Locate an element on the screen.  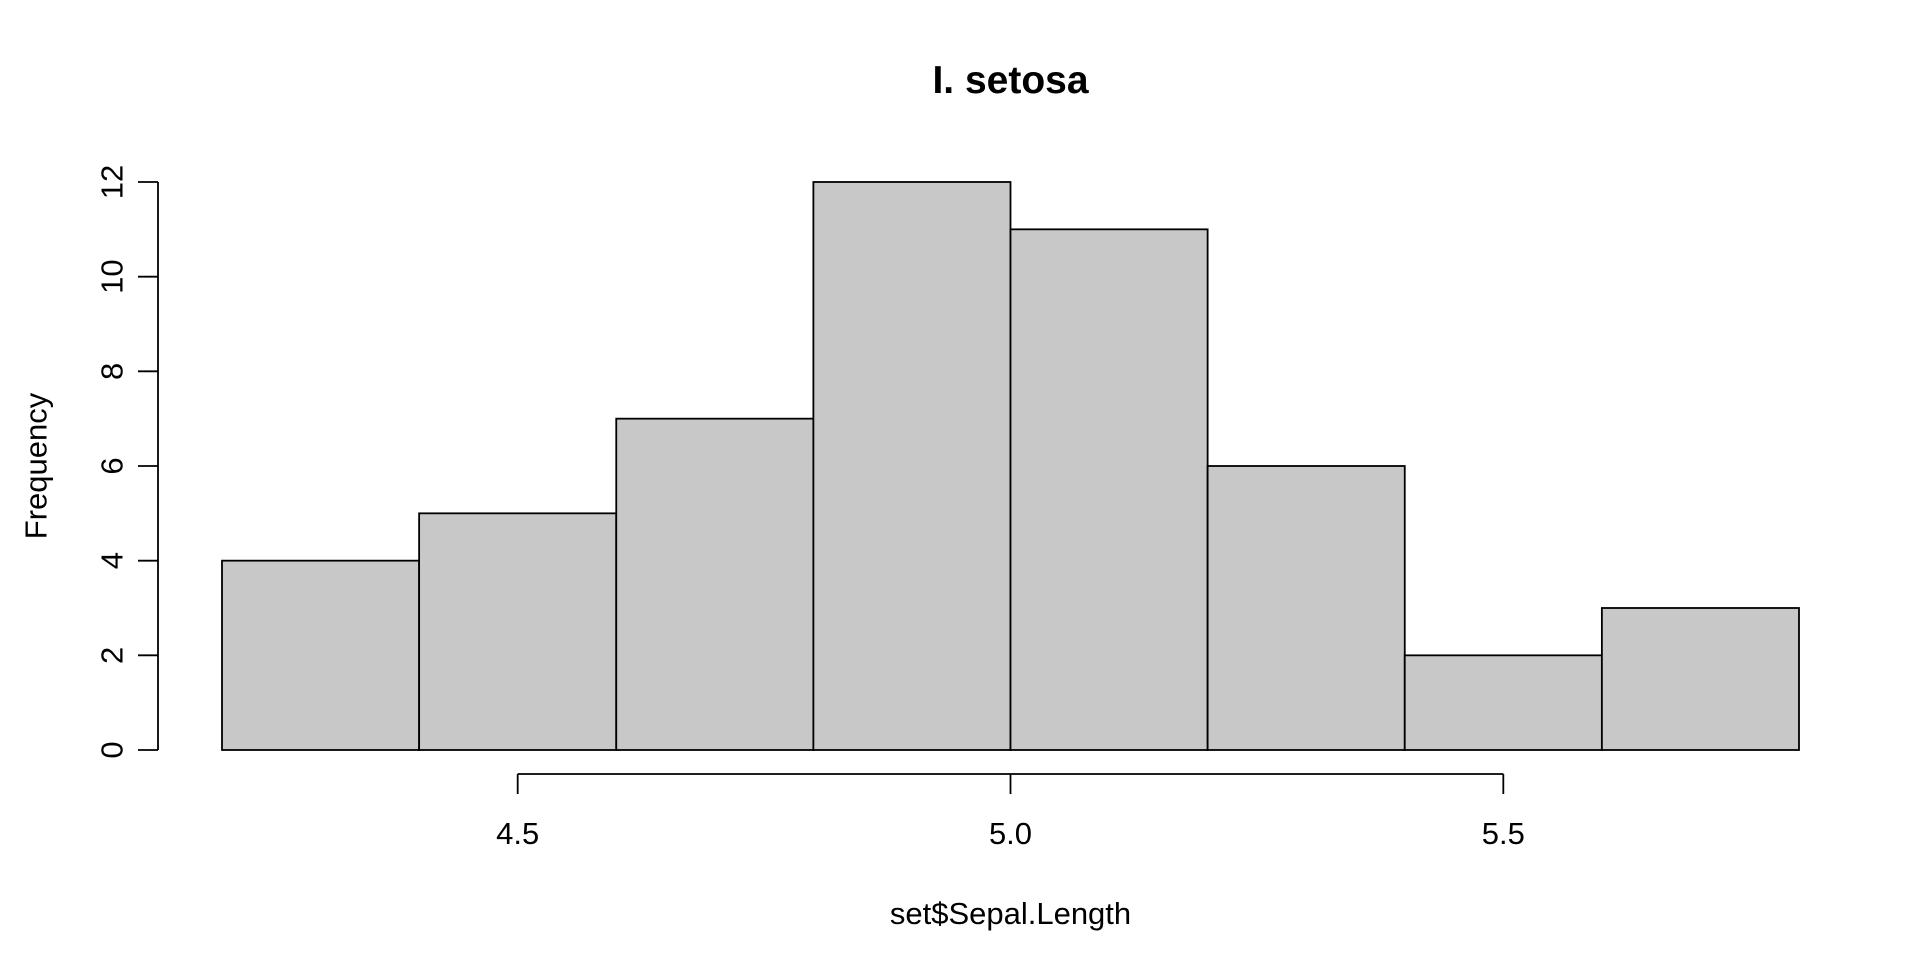
x-tick-label-0: 4.5 is located at coordinates (517, 833).